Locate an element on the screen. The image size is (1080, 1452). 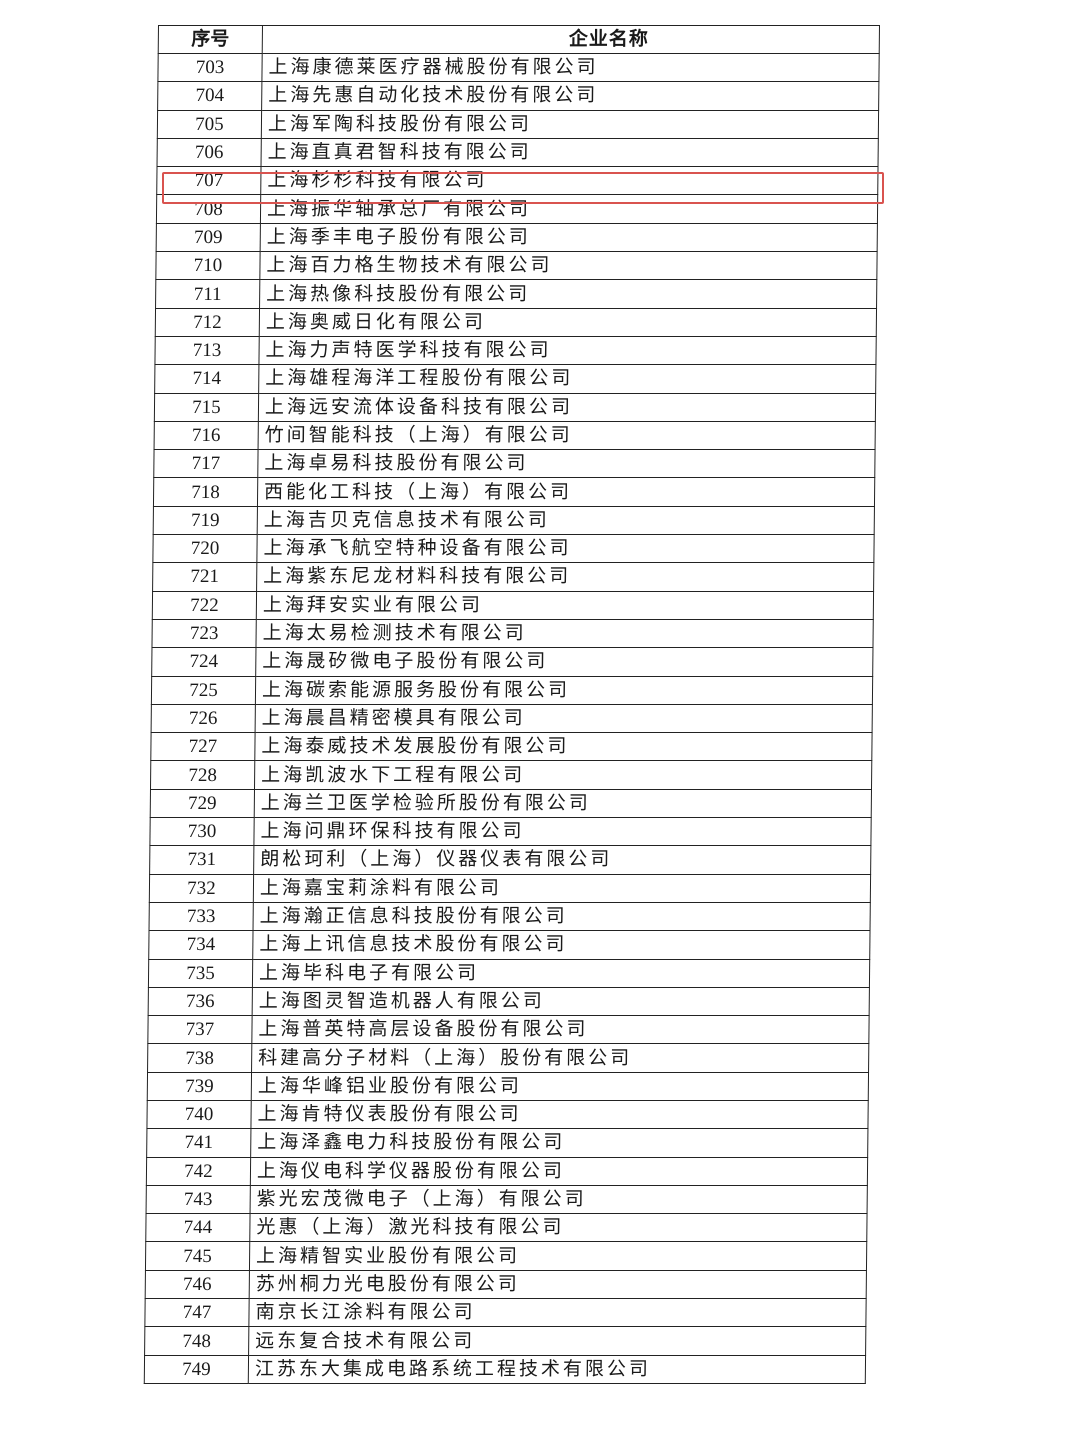
row-index: 736 is located at coordinates (200, 1001).